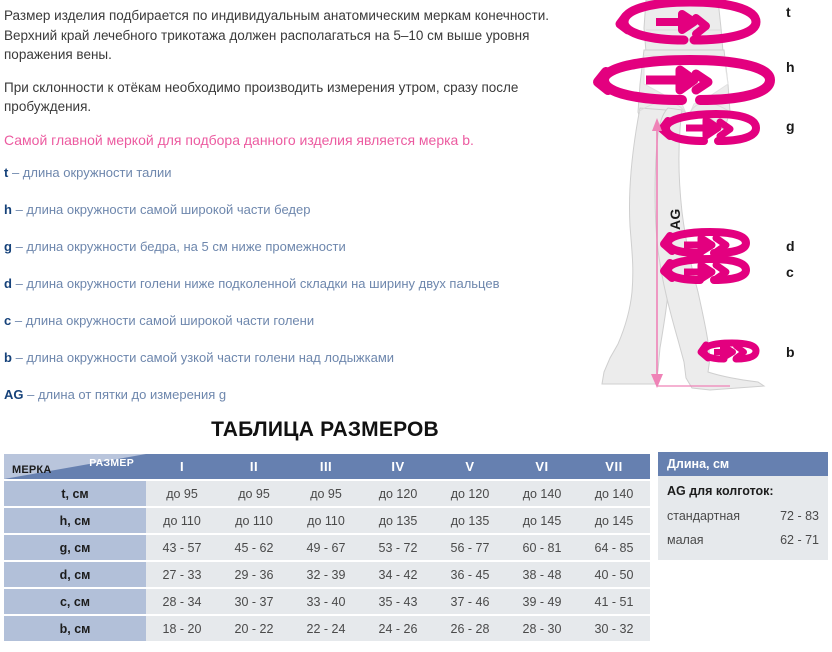 The height and width of the screenshot is (652, 832). Describe the element at coordinates (398, 466) in the screenshot. I see `column-header-4: IV` at that location.